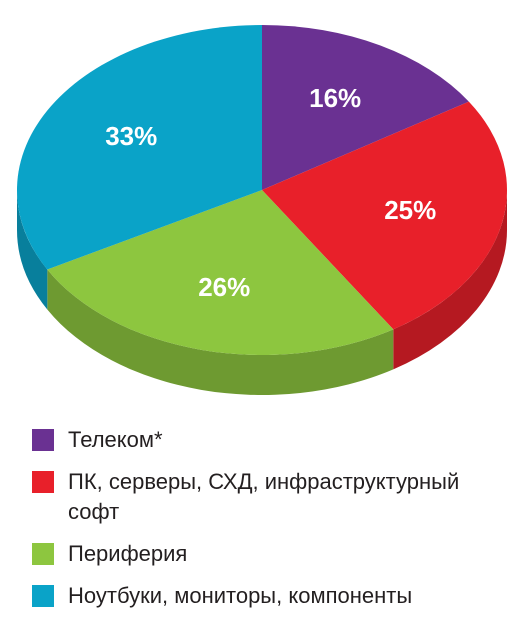  Describe the element at coordinates (128, 553) in the screenshot. I see `legend-label: Периферия` at that location.